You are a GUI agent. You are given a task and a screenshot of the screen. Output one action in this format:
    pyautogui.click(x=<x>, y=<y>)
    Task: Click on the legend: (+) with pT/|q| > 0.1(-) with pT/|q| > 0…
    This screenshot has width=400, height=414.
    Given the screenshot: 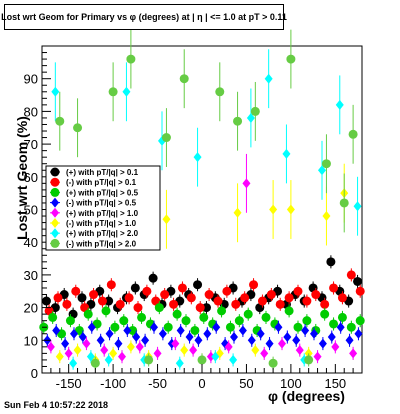 What is the action you would take?
    pyautogui.click(x=103, y=208)
    